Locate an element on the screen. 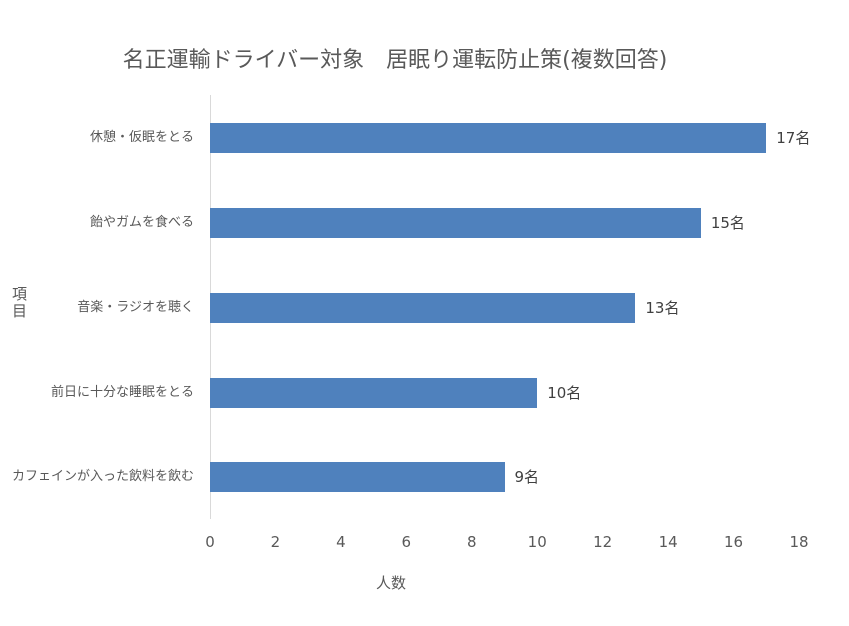  category-label: 飴やガムを食べる is located at coordinates (141, 222).